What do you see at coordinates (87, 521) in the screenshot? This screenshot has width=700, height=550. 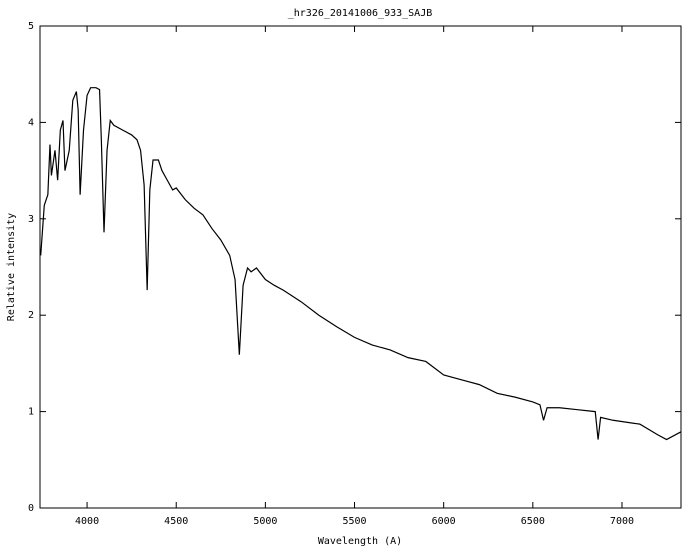 I see `x-tick-label: 4000` at bounding box center [87, 521].